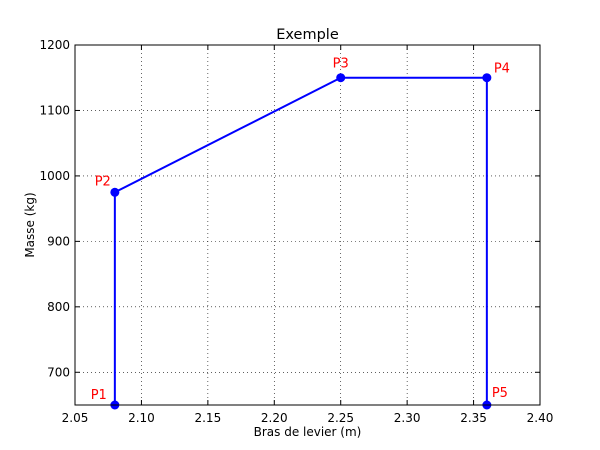 The width and height of the screenshot is (600, 450). Describe the element at coordinates (58, 241) in the screenshot. I see `y-tick-label: 900` at that location.